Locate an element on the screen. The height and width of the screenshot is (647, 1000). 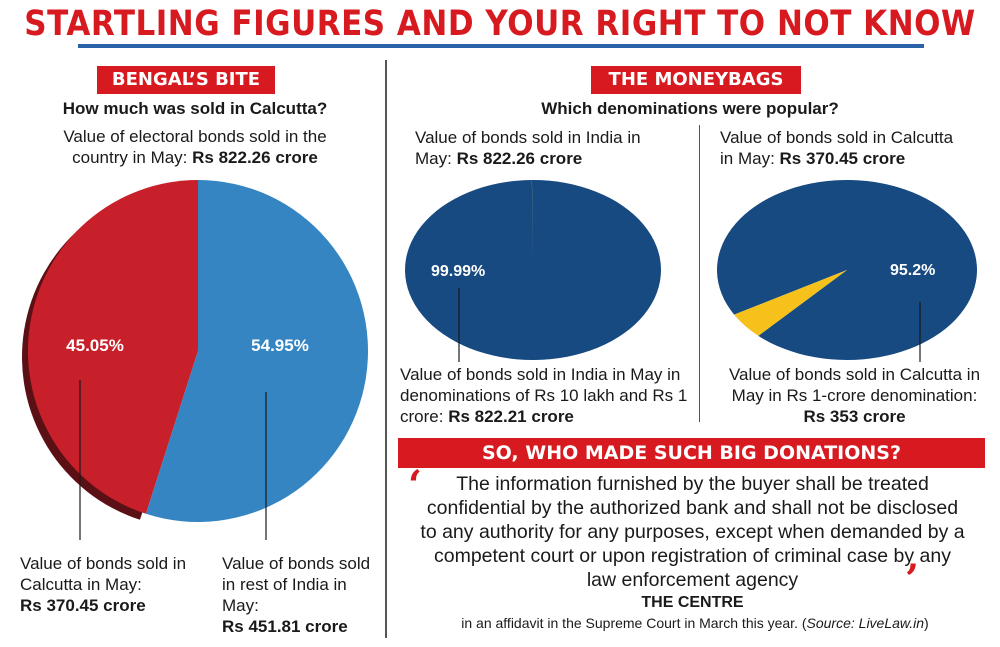
calcutta-intro-value: Rs 370.45 crore is located at coordinates (842, 158).